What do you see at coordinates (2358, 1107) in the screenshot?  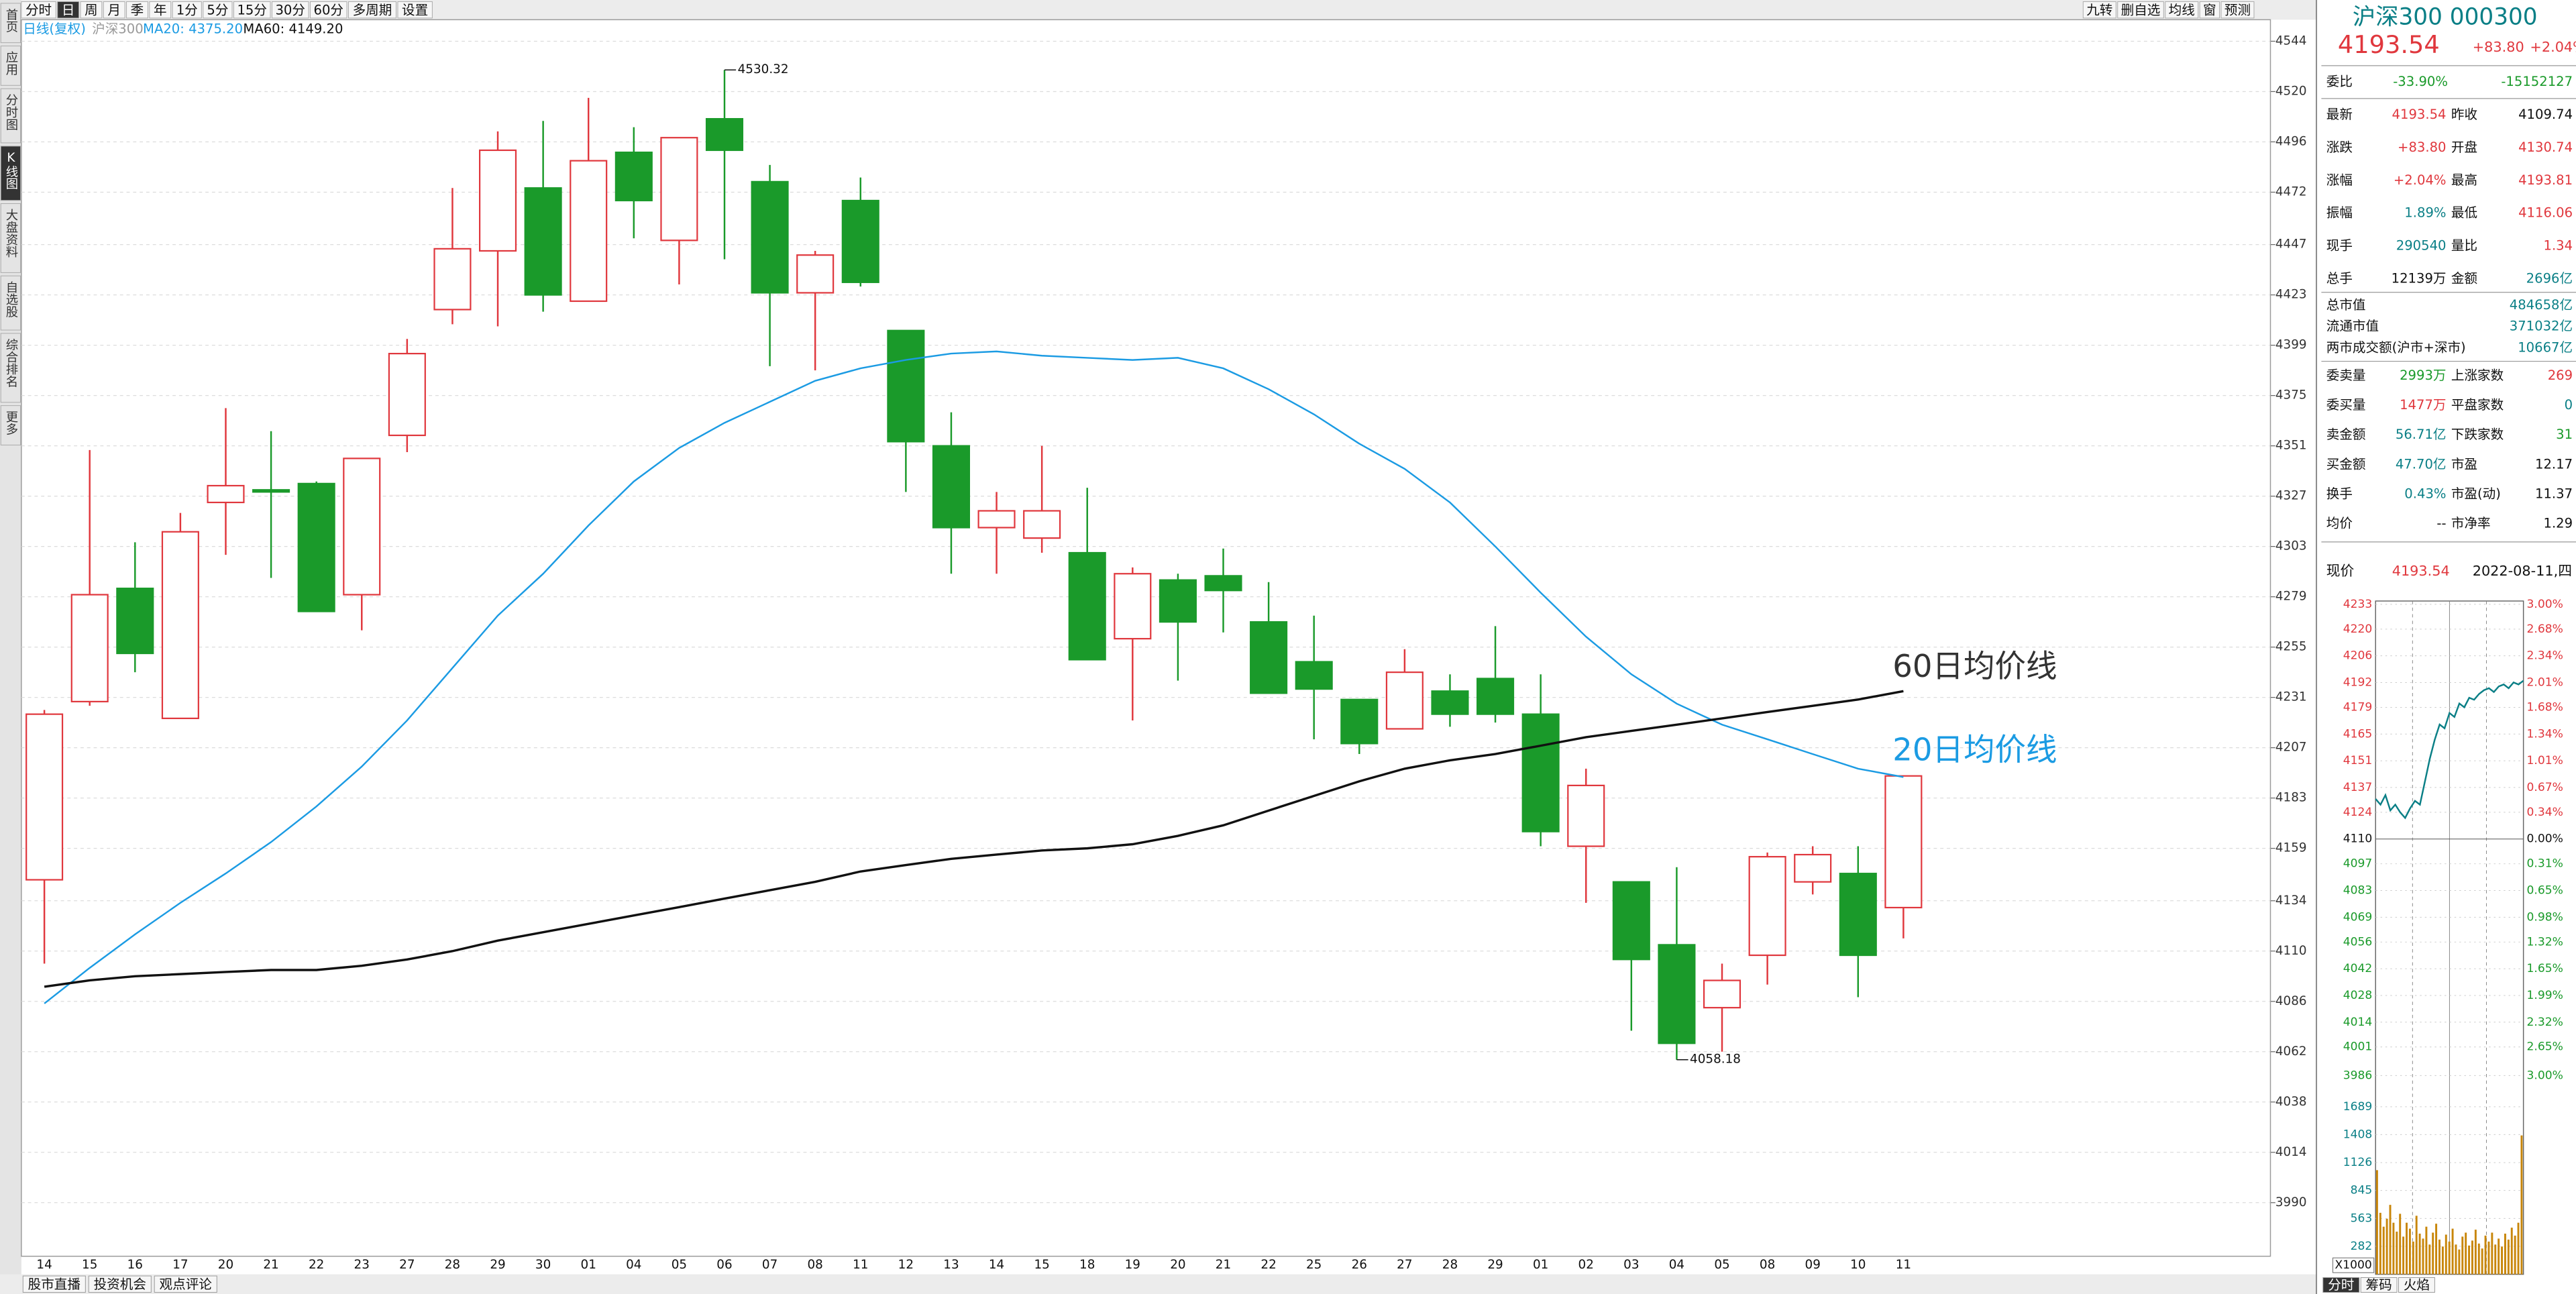 I see `volume-tick-label: 1689` at bounding box center [2358, 1107].